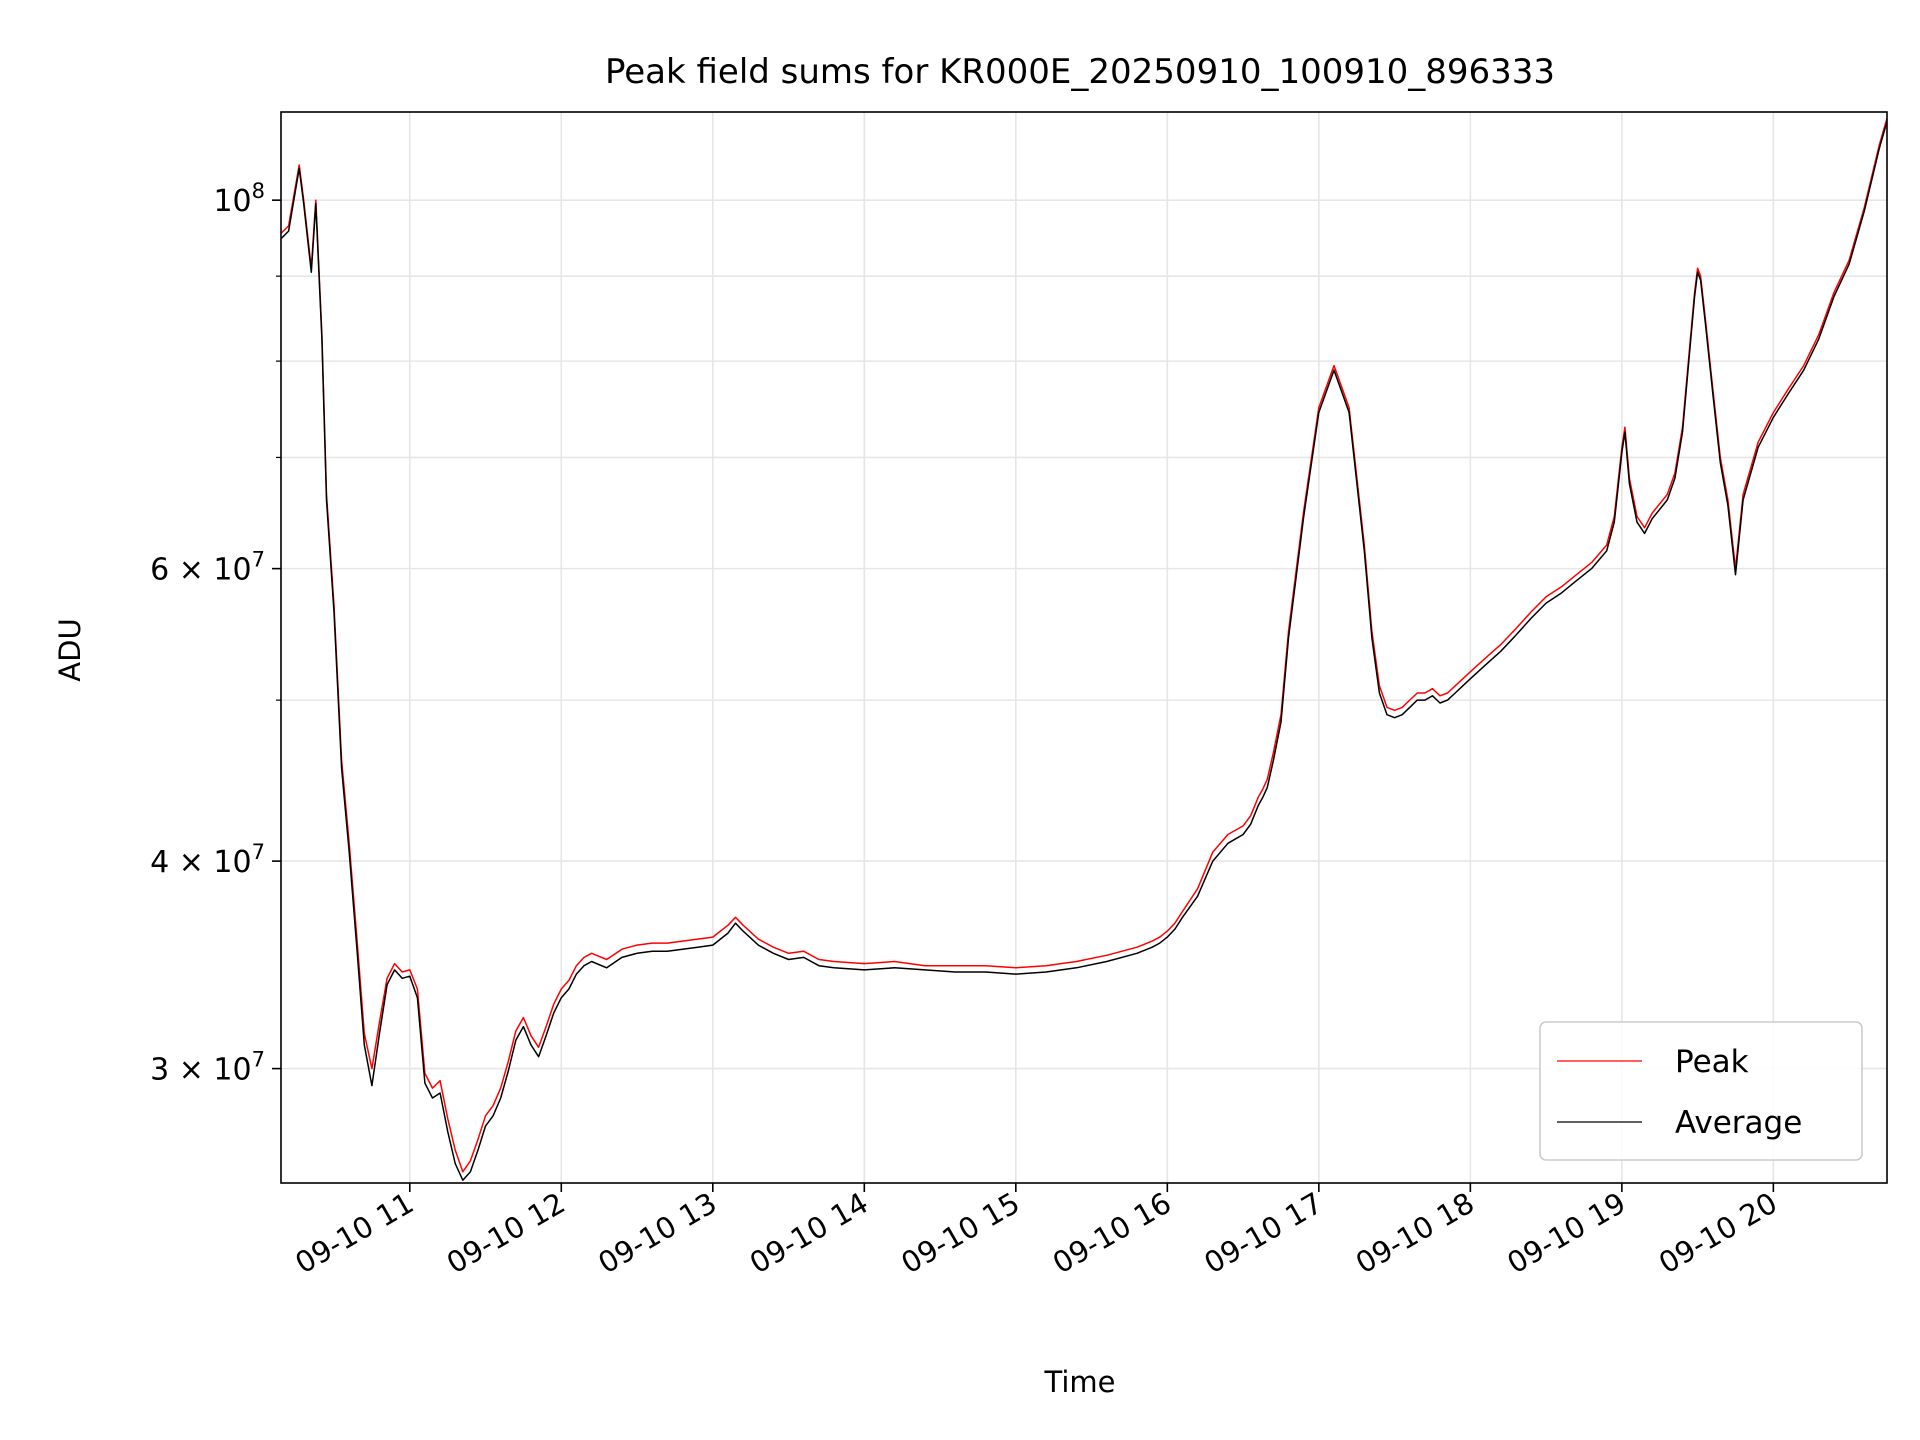  Describe the element at coordinates (207, 568) in the screenshot. I see `y-tick-label: 6 × 107` at that location.